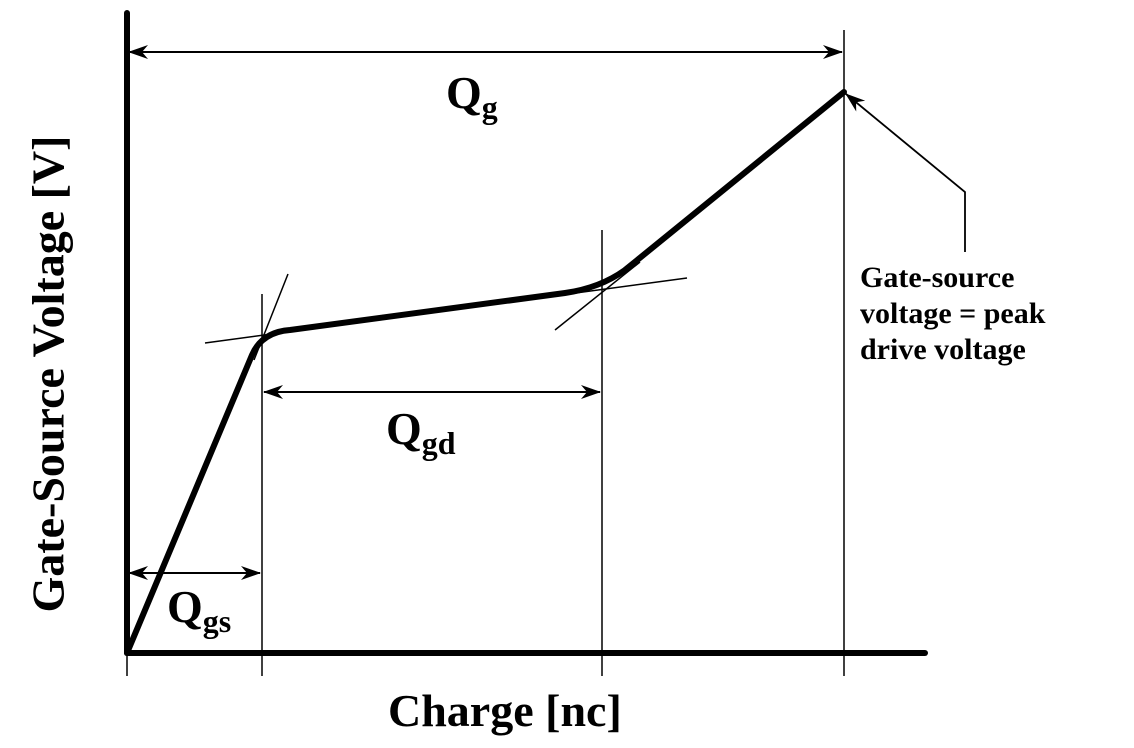  What do you see at coordinates (185, 606) in the screenshot?
I see `qgs-label-main: Q` at bounding box center [185, 606].